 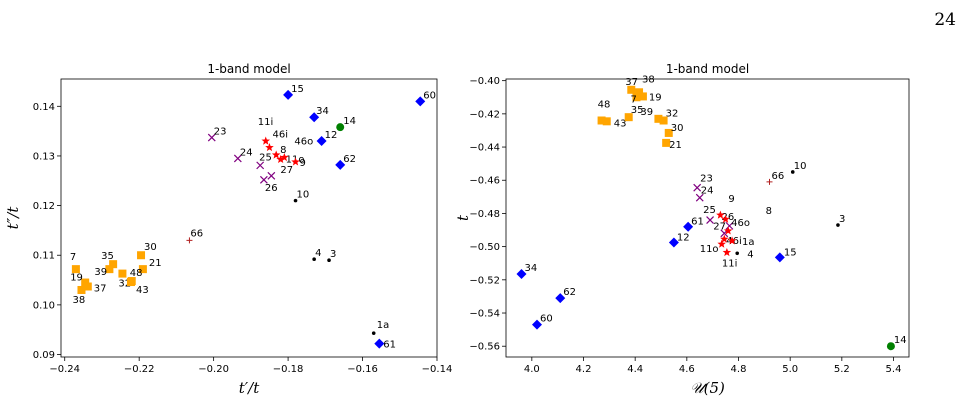 What do you see at coordinates (633, 99) in the screenshot?
I see `point-label: 7` at bounding box center [633, 99].